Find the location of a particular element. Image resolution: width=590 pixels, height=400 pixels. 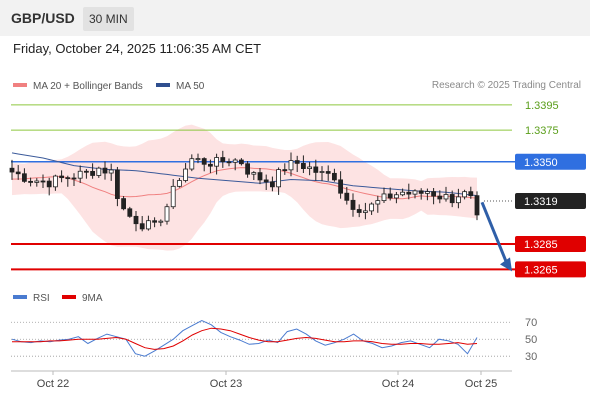

ma50-line is located at coordinates (244, 174).